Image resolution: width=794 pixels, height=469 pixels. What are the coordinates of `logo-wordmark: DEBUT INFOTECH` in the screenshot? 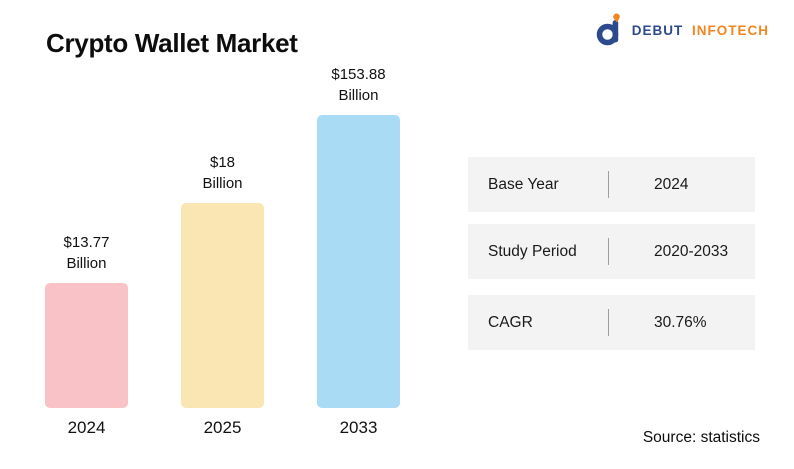 It's located at (700, 30).